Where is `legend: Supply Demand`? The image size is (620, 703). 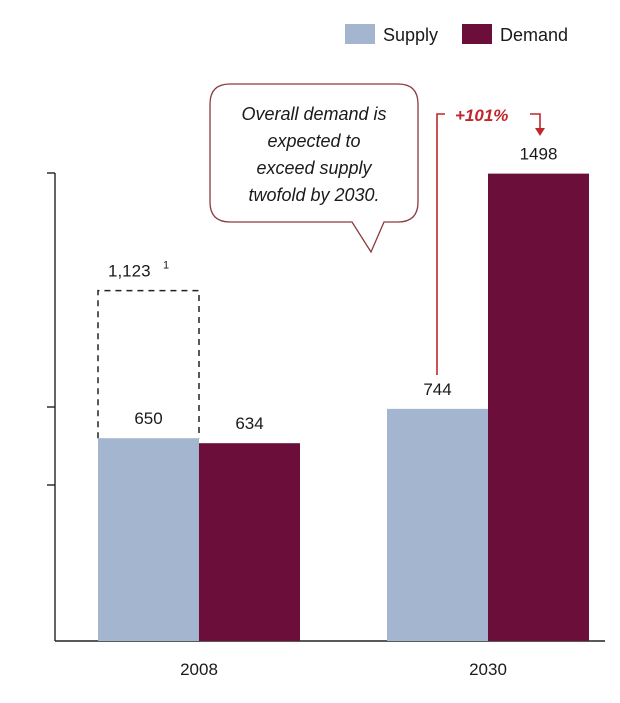 legend: Supply Demand is located at coordinates (456, 34).